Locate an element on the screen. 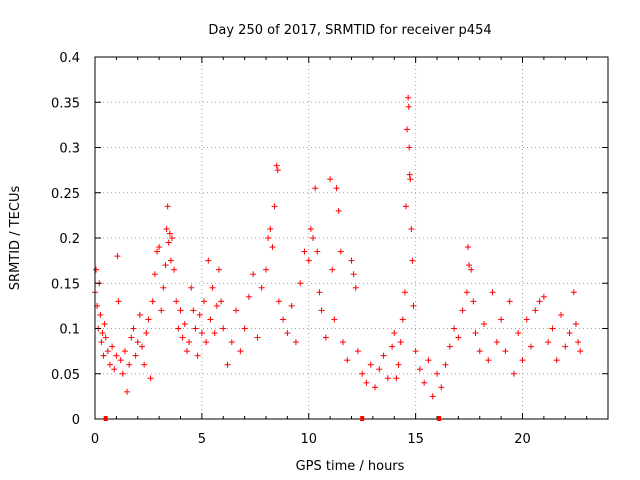 The image size is (640, 480). y-tick-label: 0.4 is located at coordinates (69, 58).